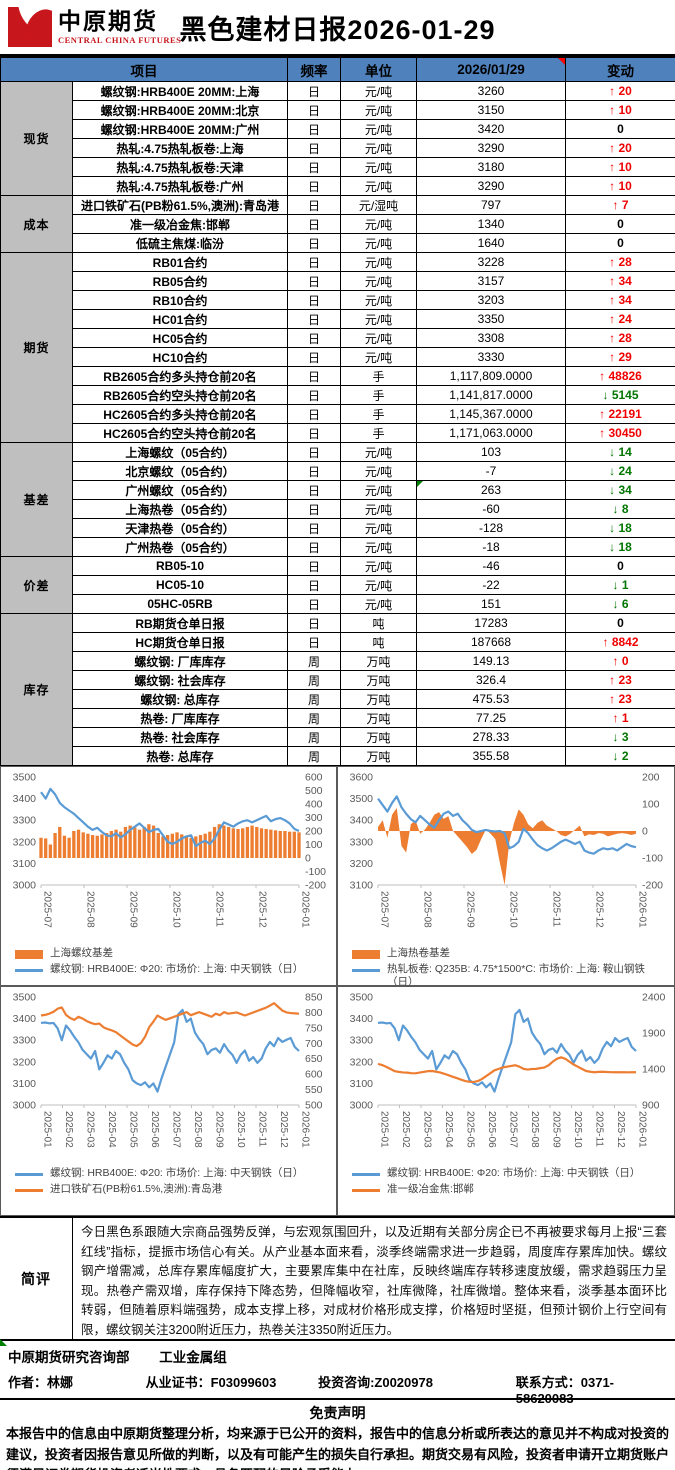 This screenshot has width=675, height=1470. I want to click on svg-text: 1900, so click(654, 1034).